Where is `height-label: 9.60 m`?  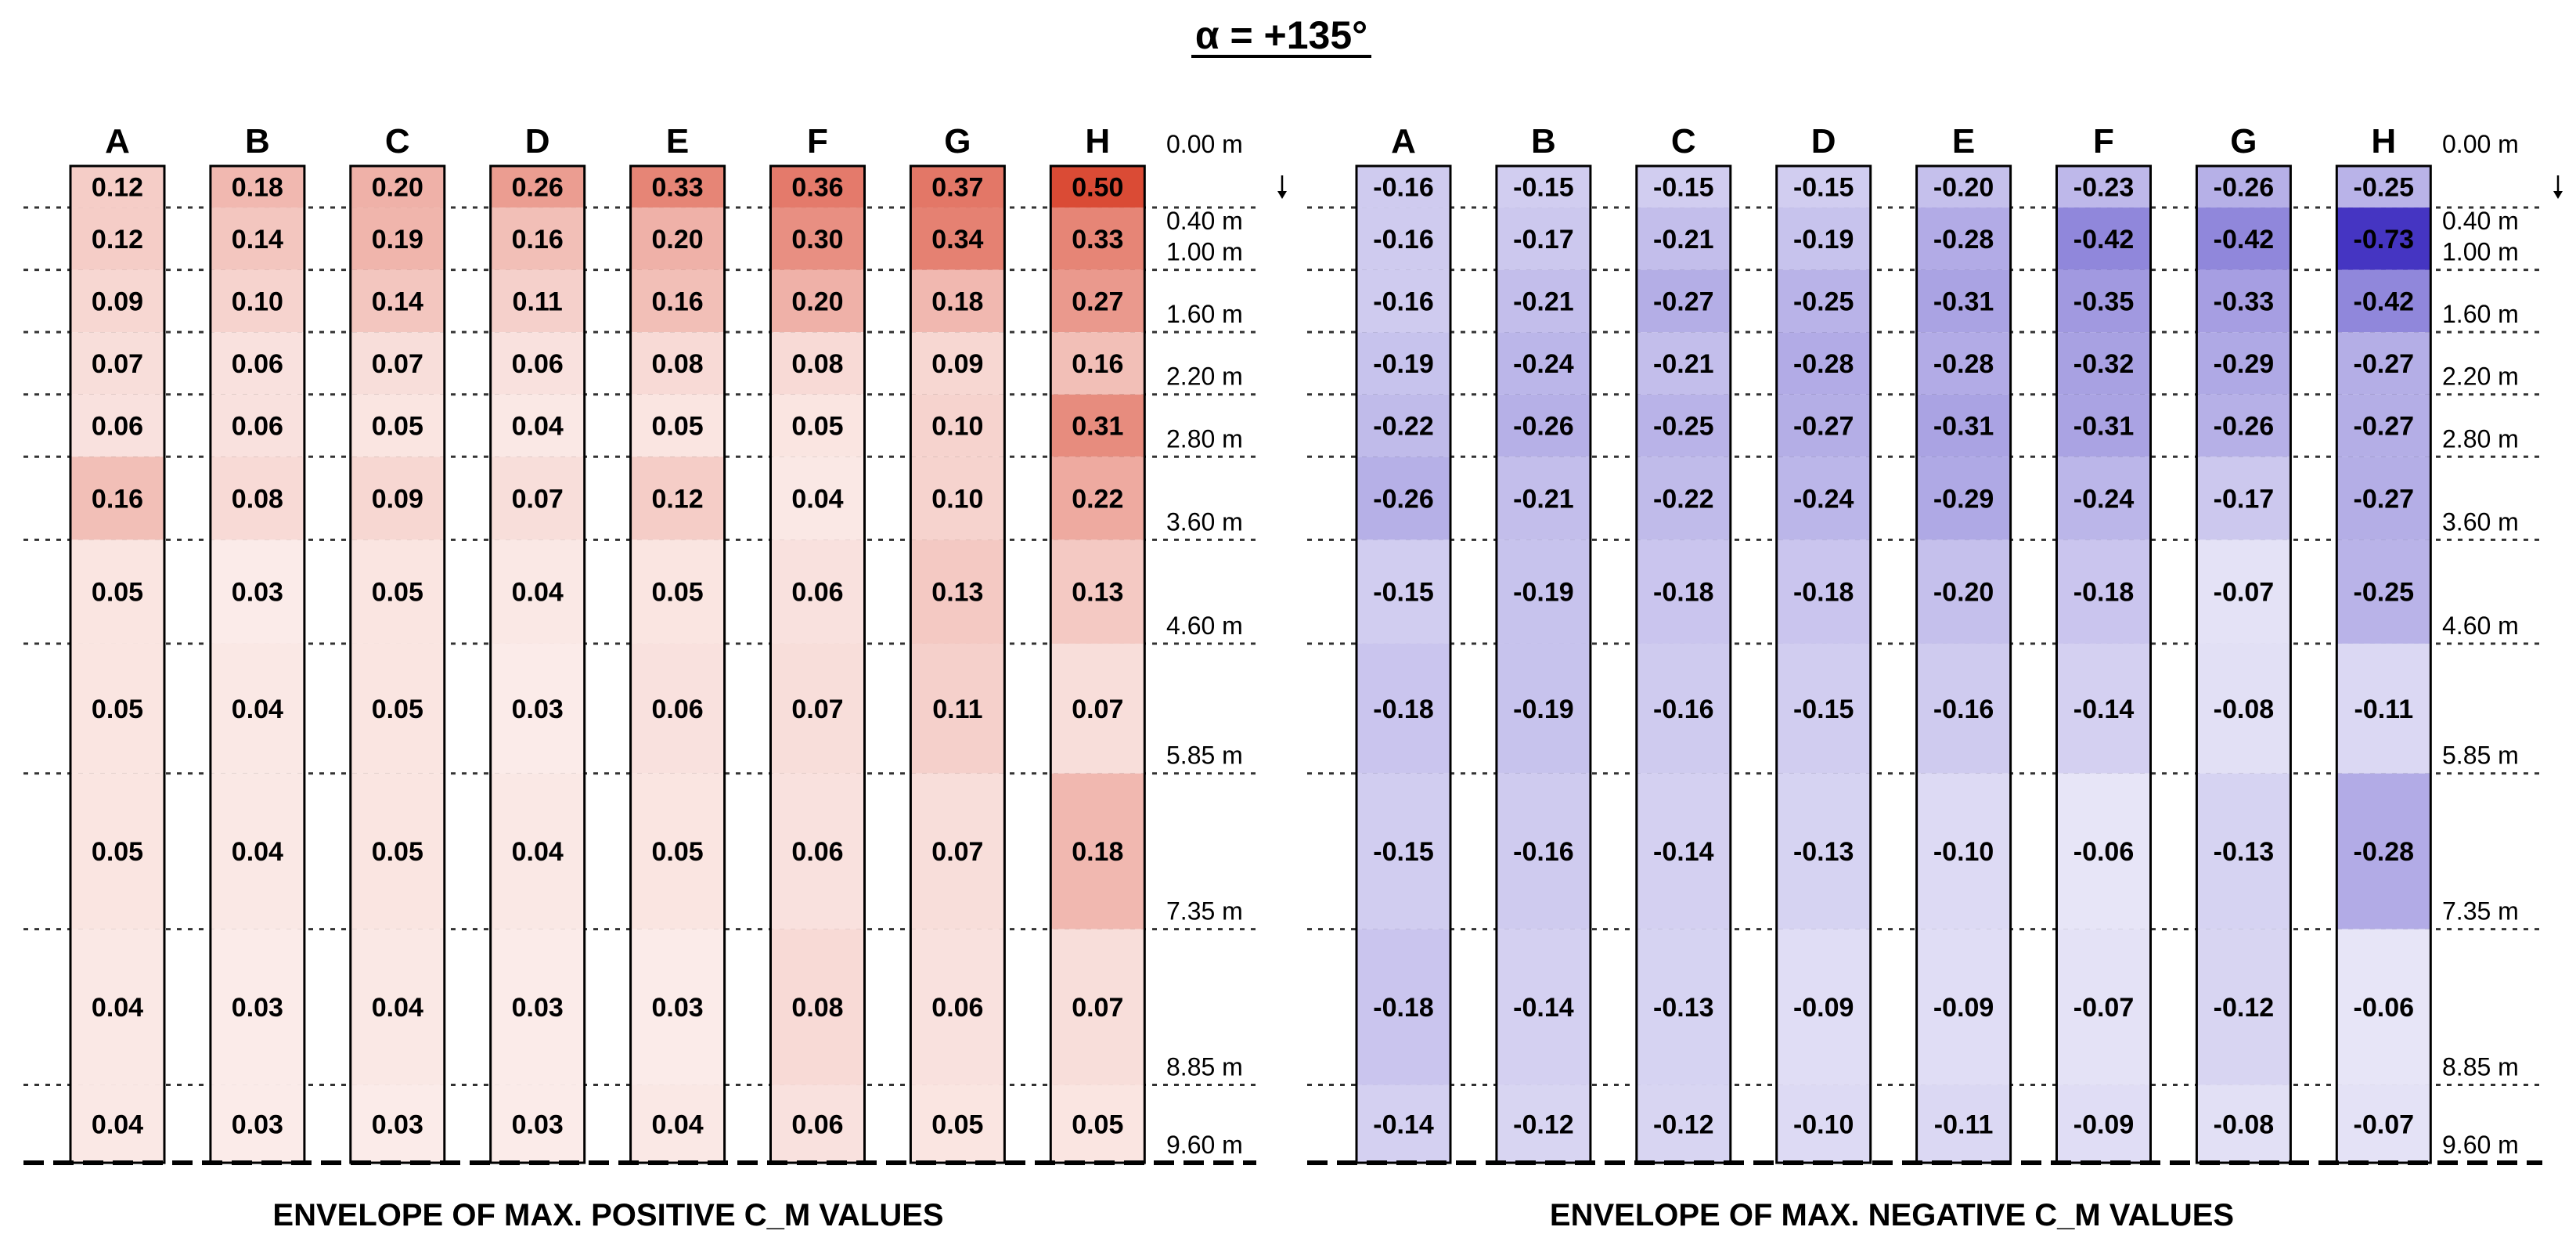
height-label: 9.60 m is located at coordinates (1204, 1145).